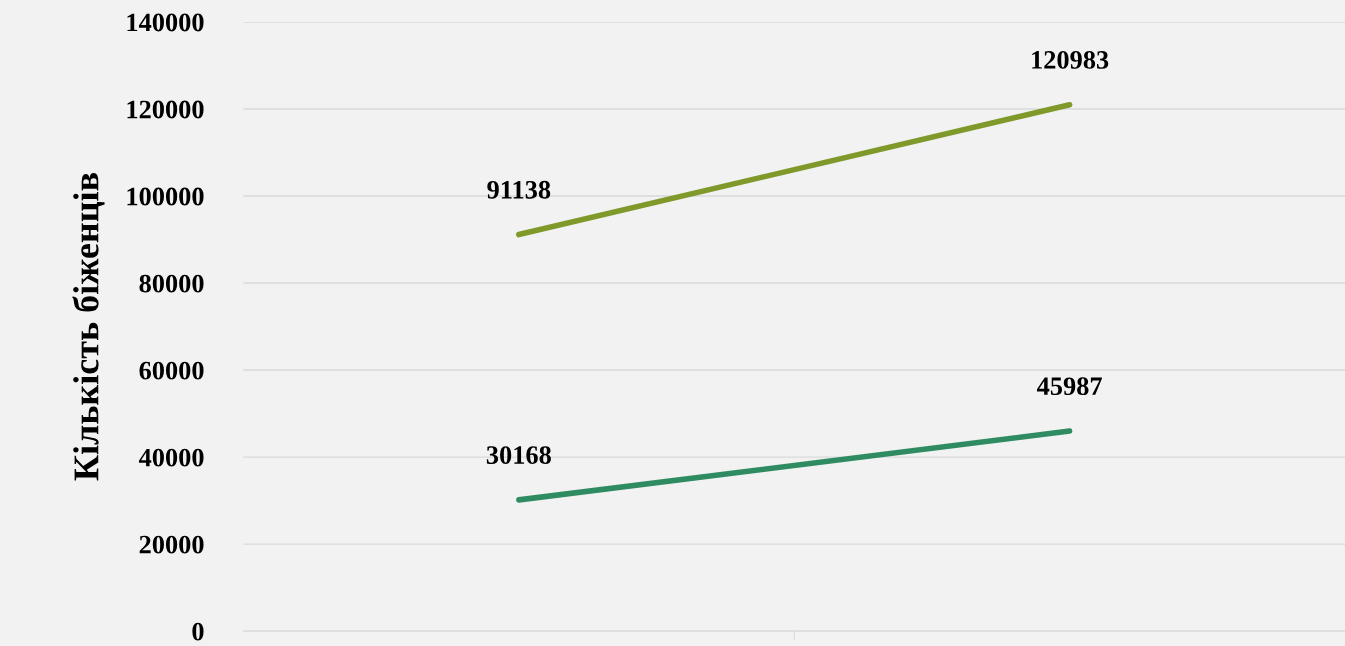  I want to click on y-tick-label: 100000, so click(165, 196).